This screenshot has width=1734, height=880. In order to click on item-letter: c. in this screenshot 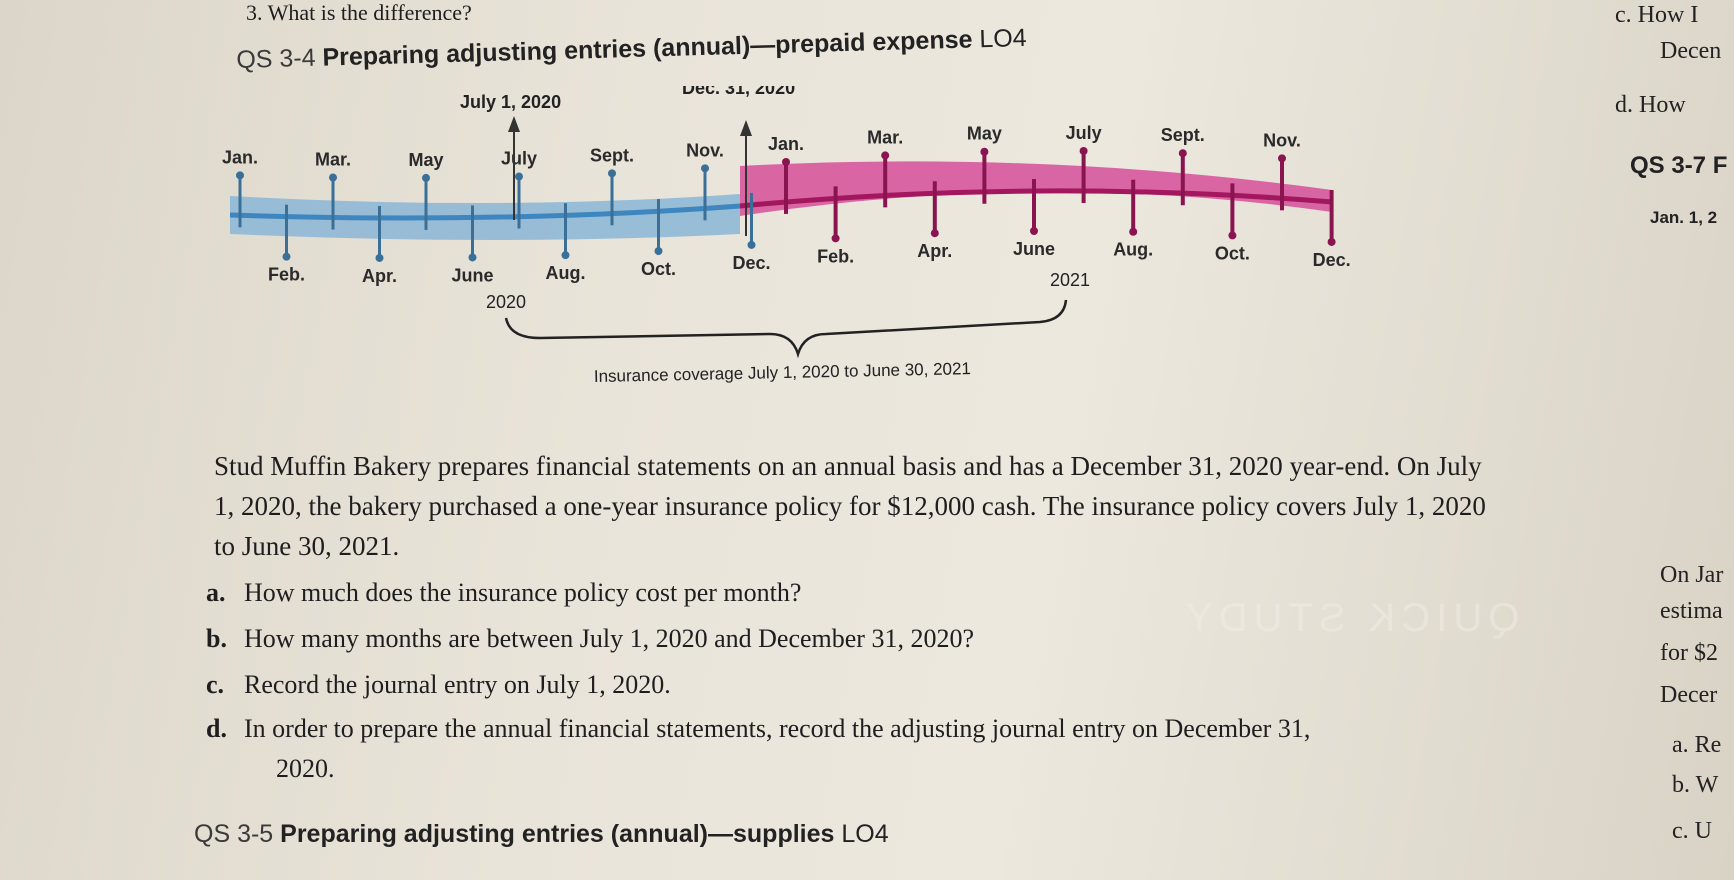, I will do `click(215, 684)`.